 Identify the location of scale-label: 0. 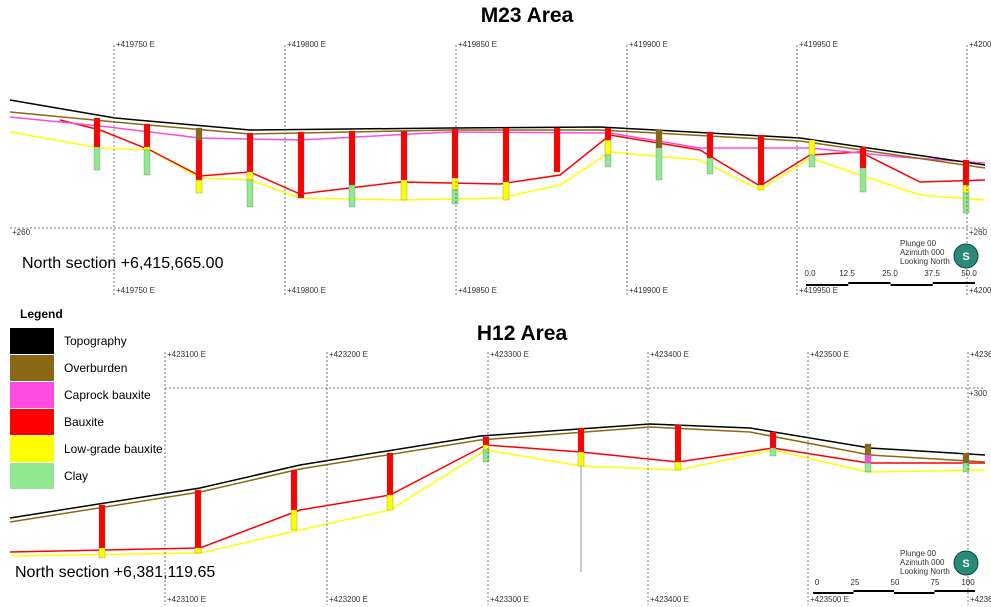
(817, 582).